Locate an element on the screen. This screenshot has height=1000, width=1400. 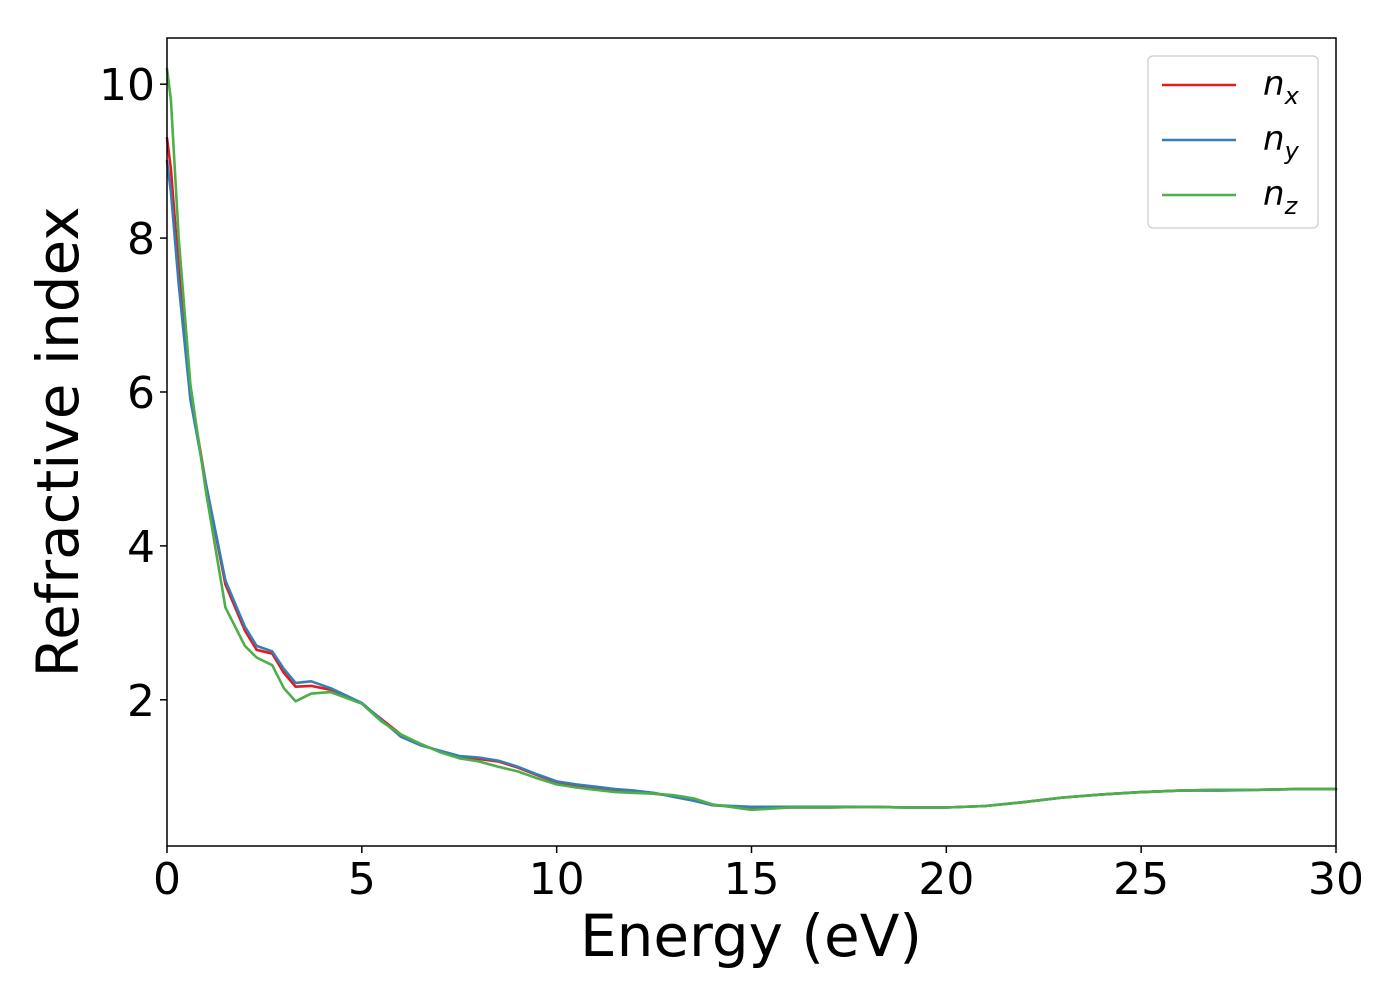
x-axis-ticks: 0 5 10 15 20 25 30 is located at coordinates (758, 875).